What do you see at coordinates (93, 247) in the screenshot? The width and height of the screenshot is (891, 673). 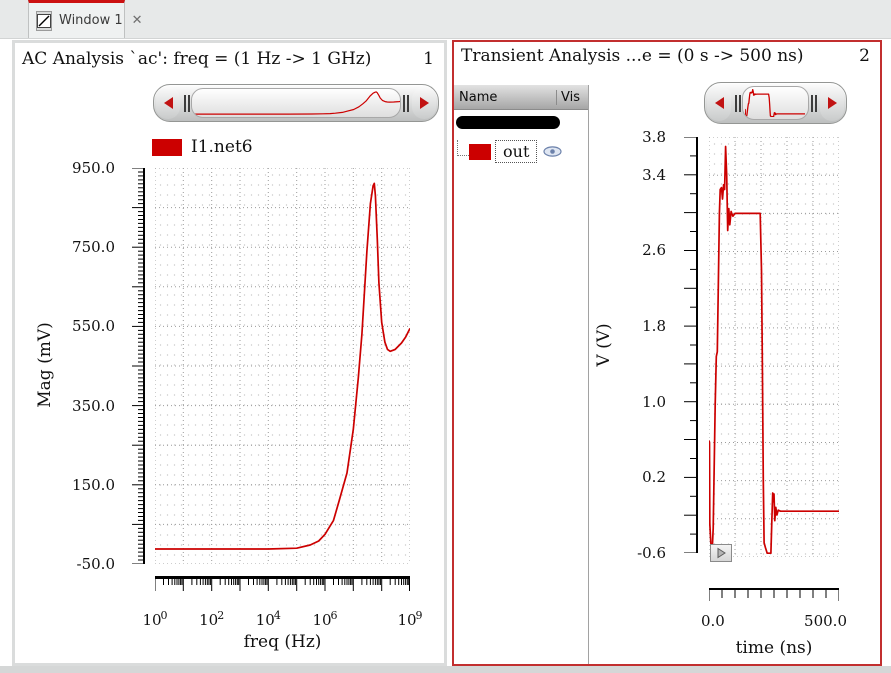 I see `ac-ytick: 750.0` at bounding box center [93, 247].